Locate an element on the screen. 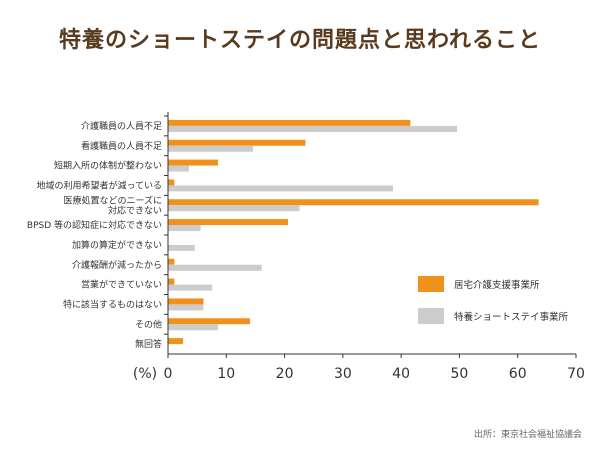 Image resolution: width=600 pixels, height=450 pixels. category-label: 特に該当するものはない is located at coordinates (112, 304).